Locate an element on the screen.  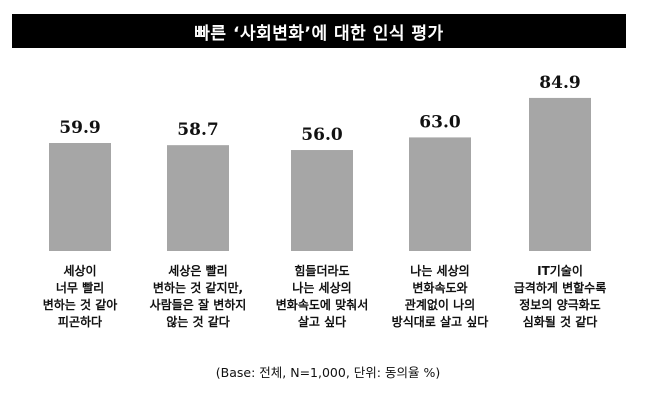
base-footnote: (Base: 전체, N=1,000, 단위: 동의율 %) is located at coordinates (328, 372).